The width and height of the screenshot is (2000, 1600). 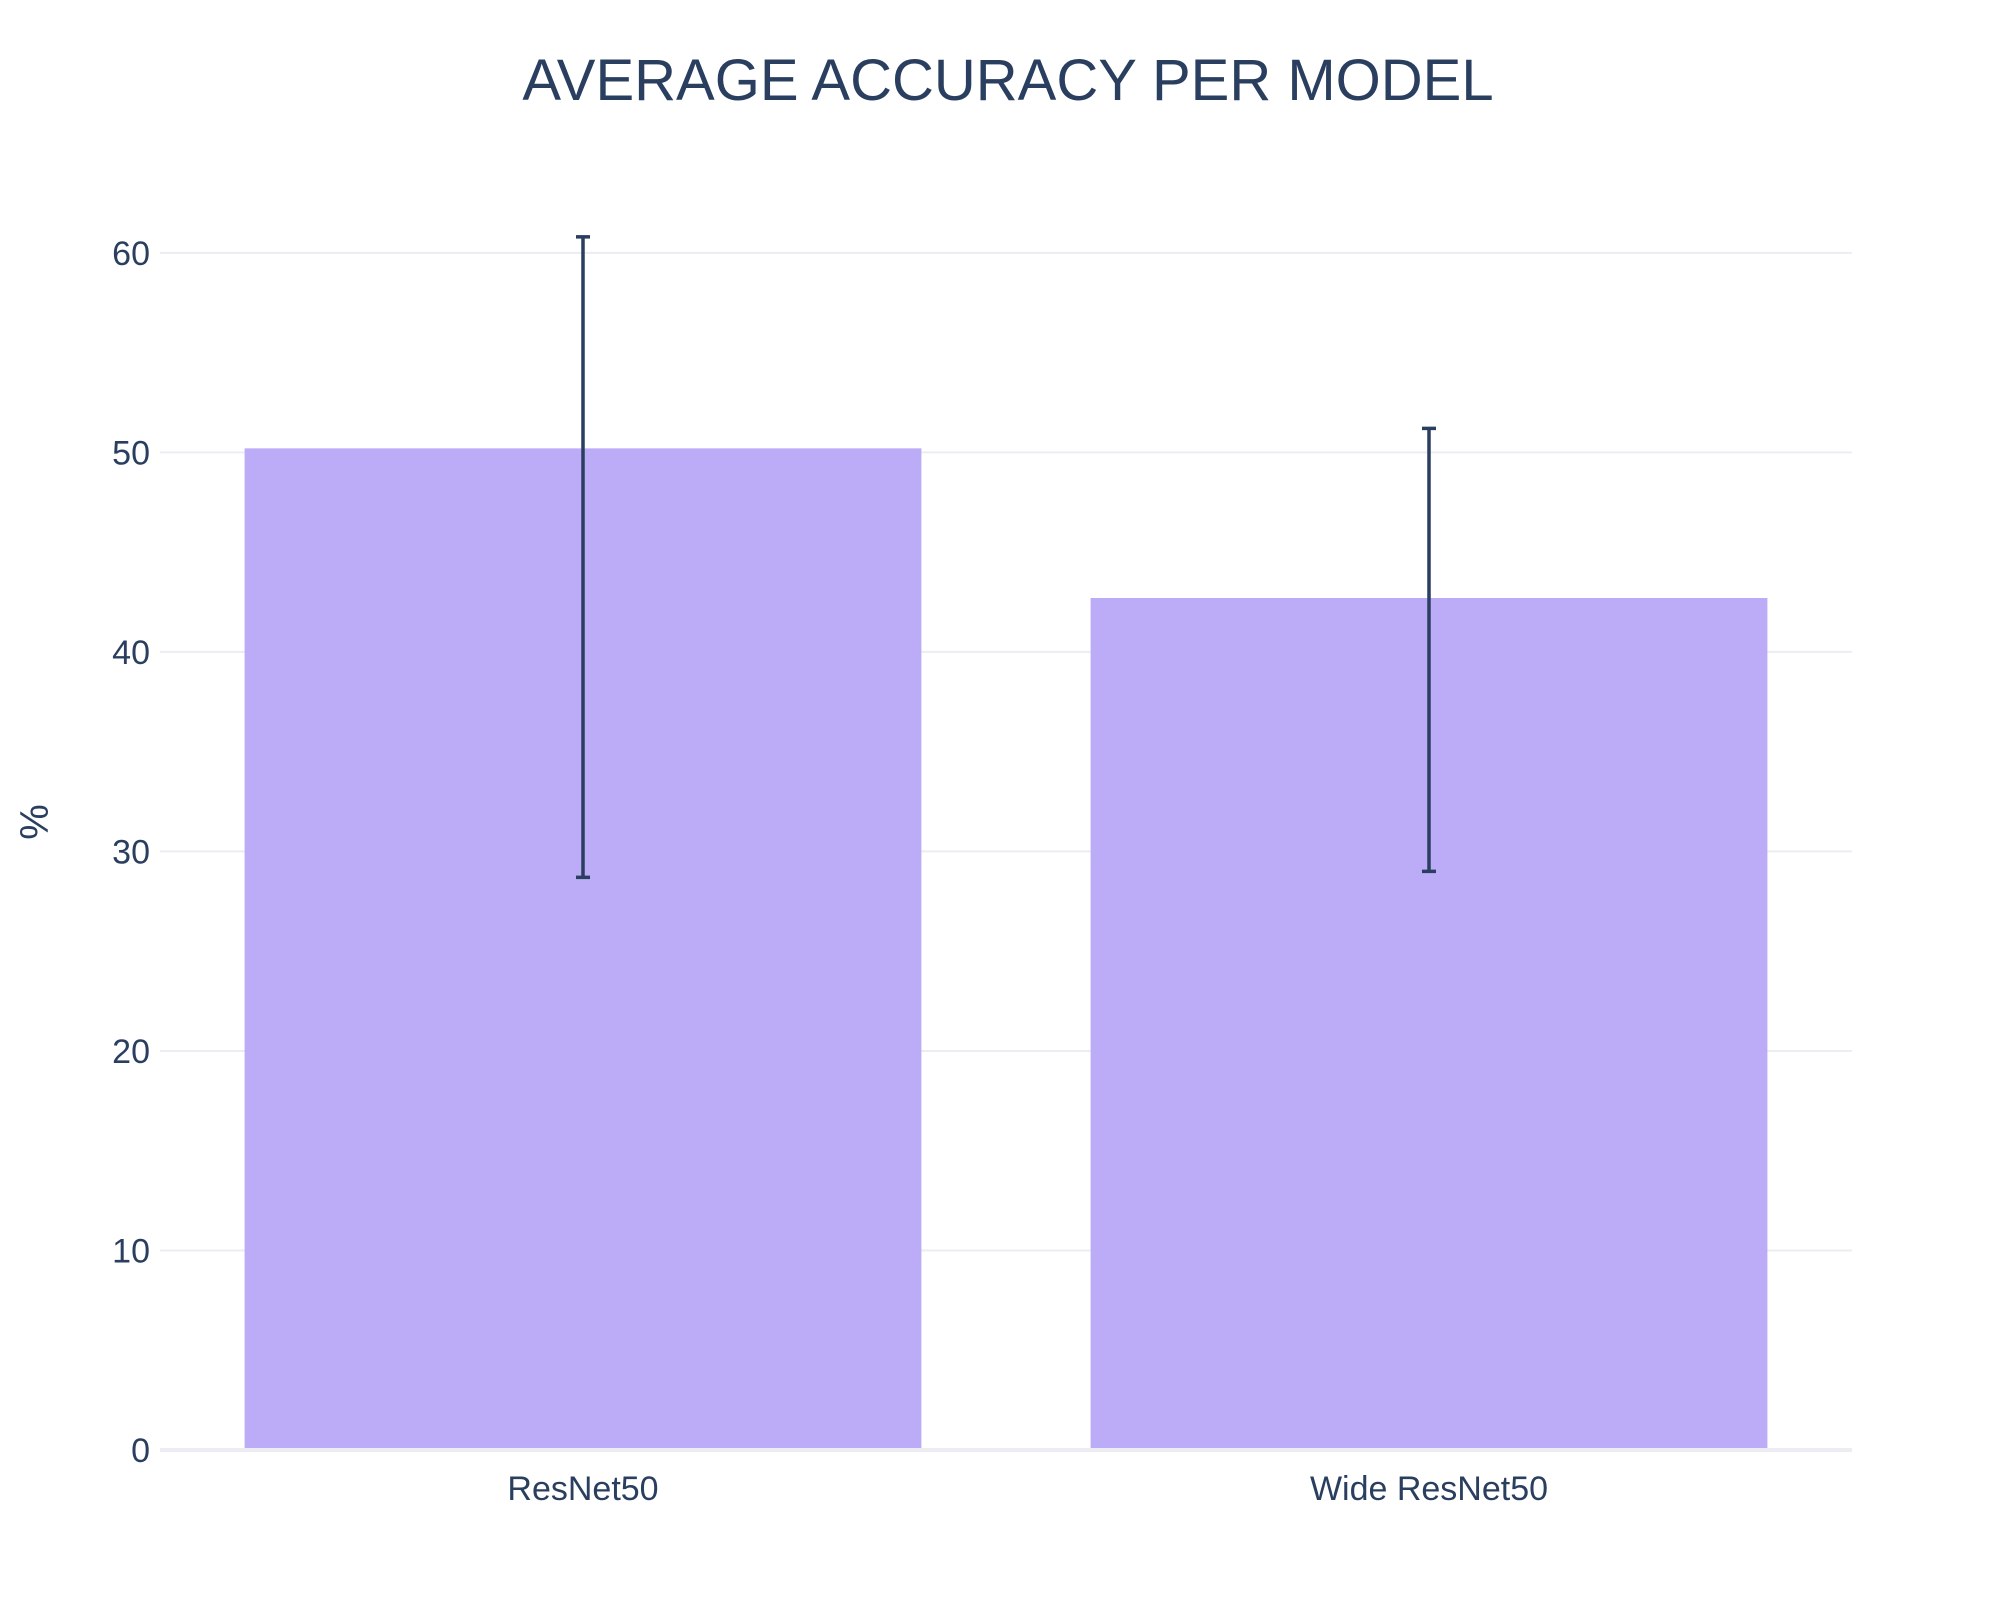 What do you see at coordinates (131, 453) in the screenshot?
I see `y-tick-label: 50` at bounding box center [131, 453].